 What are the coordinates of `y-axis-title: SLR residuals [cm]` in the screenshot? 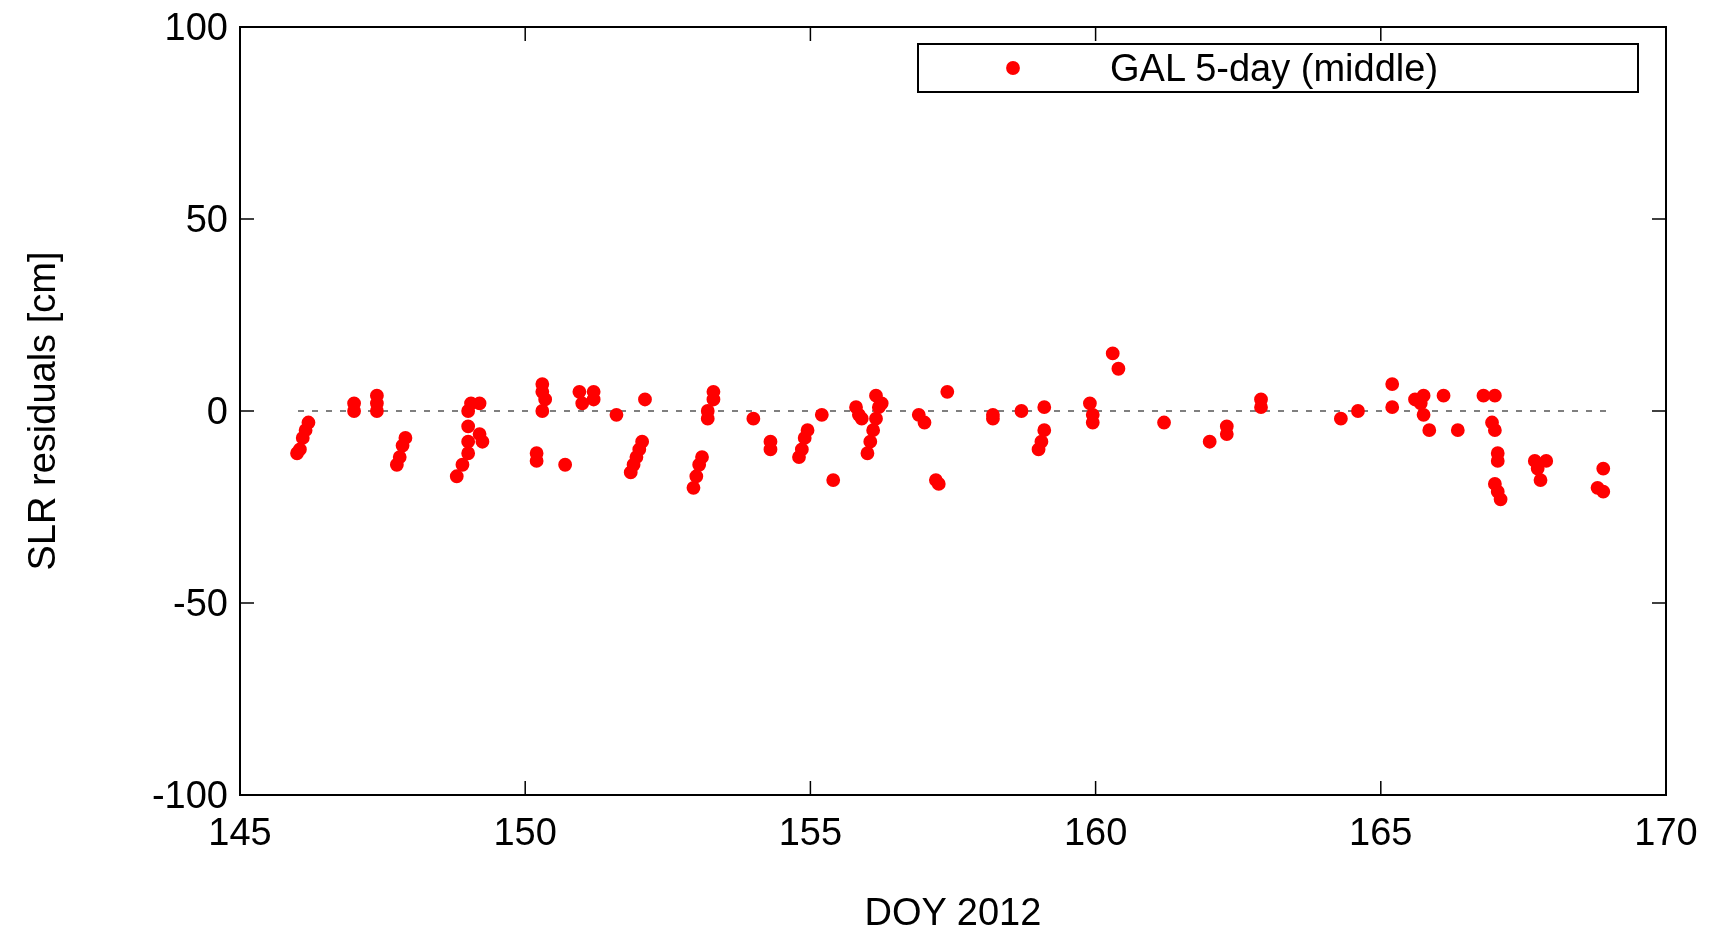 It's located at (42, 411).